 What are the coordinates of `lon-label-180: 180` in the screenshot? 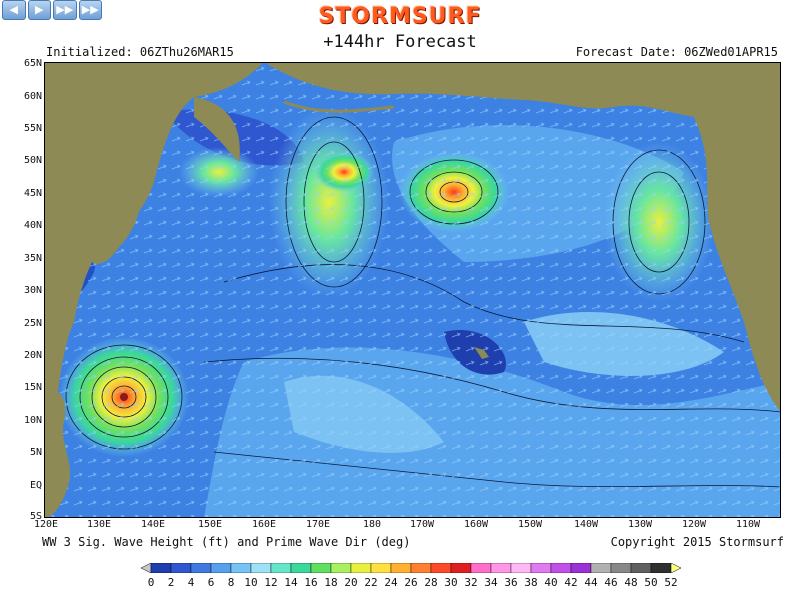 It's located at (372, 524).